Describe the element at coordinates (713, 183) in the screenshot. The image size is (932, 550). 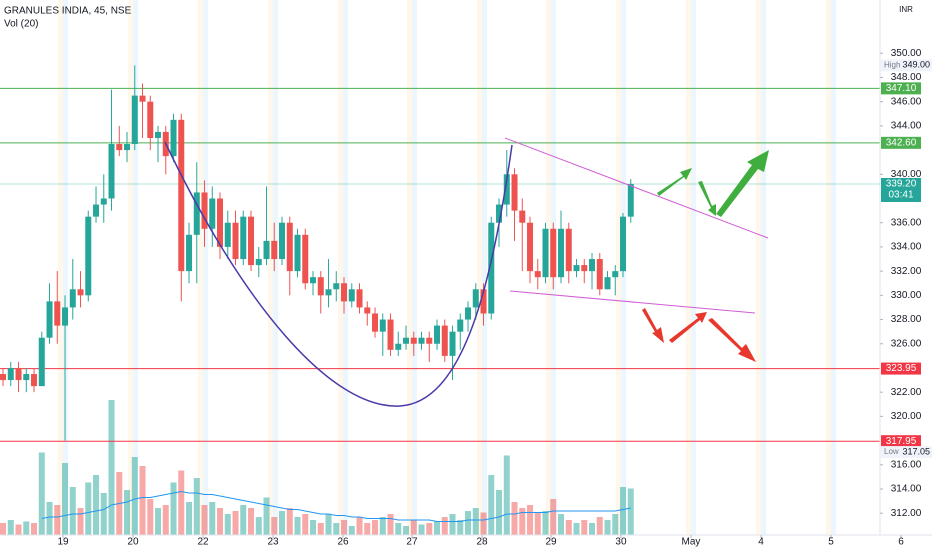
I see `green-arrows` at that location.